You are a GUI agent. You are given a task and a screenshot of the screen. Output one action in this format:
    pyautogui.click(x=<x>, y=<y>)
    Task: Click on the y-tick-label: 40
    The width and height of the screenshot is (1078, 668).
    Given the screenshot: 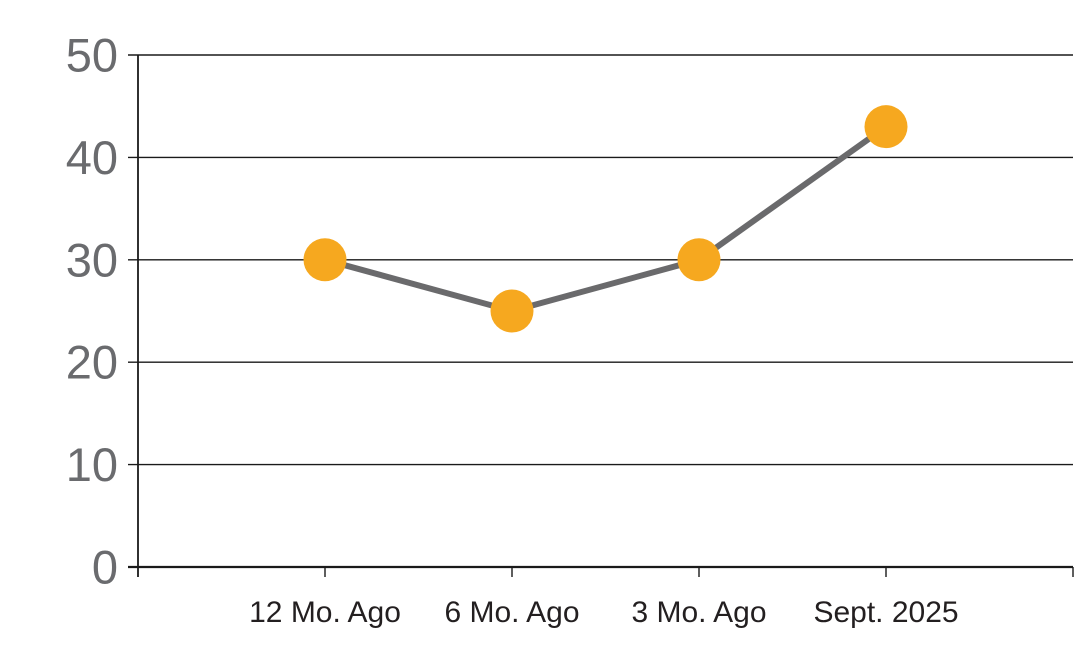 What is the action you would take?
    pyautogui.click(x=92, y=157)
    